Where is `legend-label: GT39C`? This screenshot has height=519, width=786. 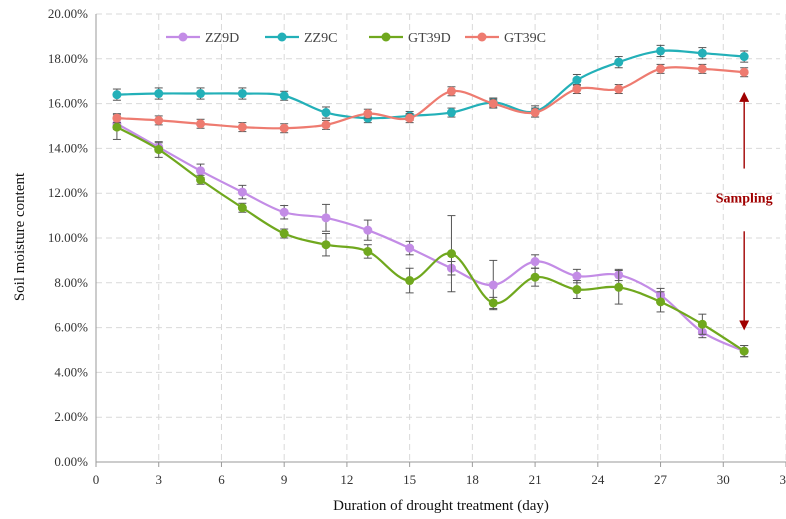
legend-label: GT39C is located at coordinates (525, 38).